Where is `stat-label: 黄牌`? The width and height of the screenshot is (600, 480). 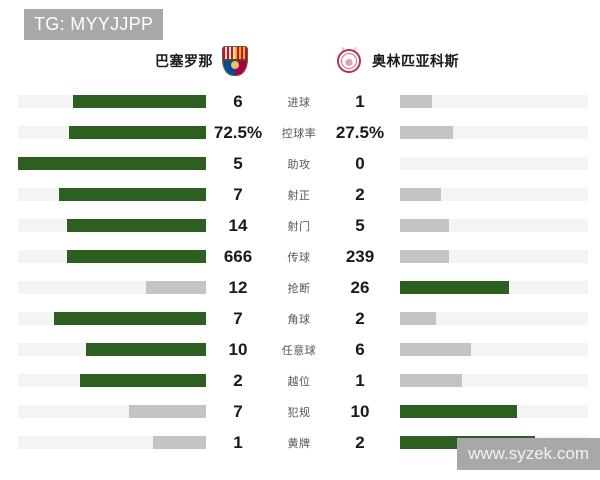 stat-label: 黄牌 is located at coordinates (299, 443).